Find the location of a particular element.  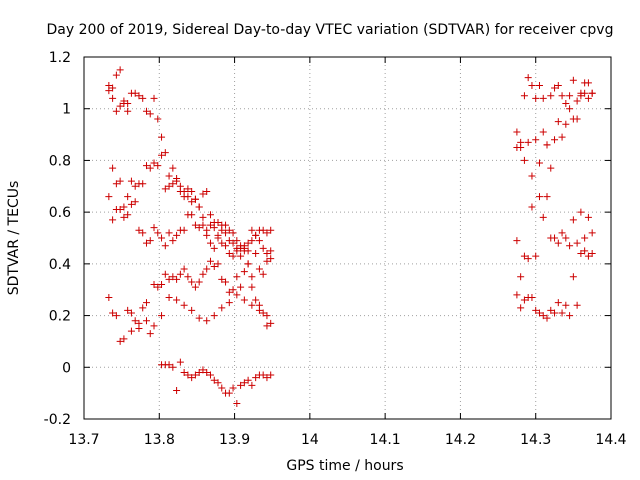

y-tick-label: 0 is located at coordinates (66, 368).